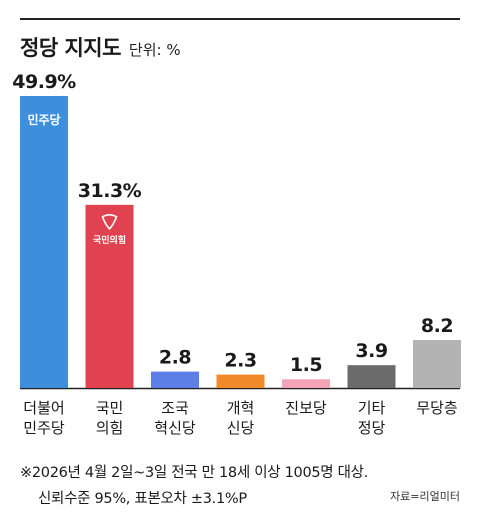 The image size is (480, 525). I want to click on party-logo-icon, so click(109, 222).